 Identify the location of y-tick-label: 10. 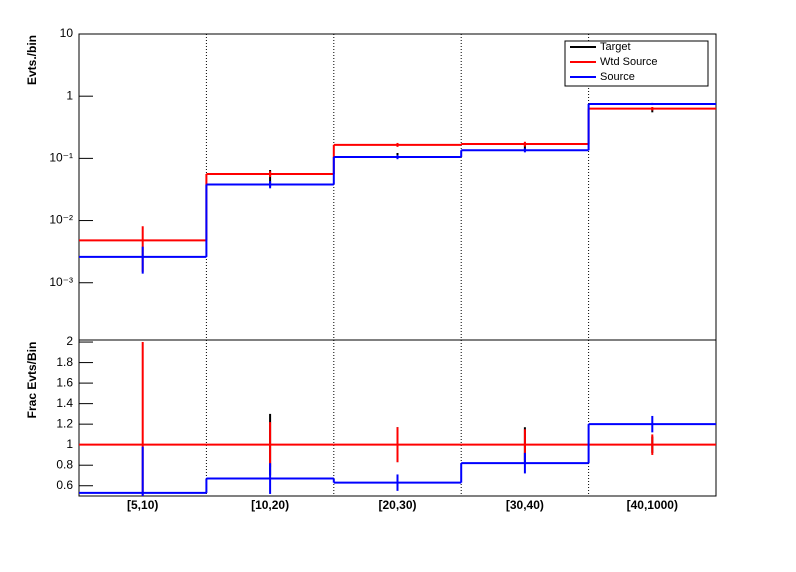
(67, 33).